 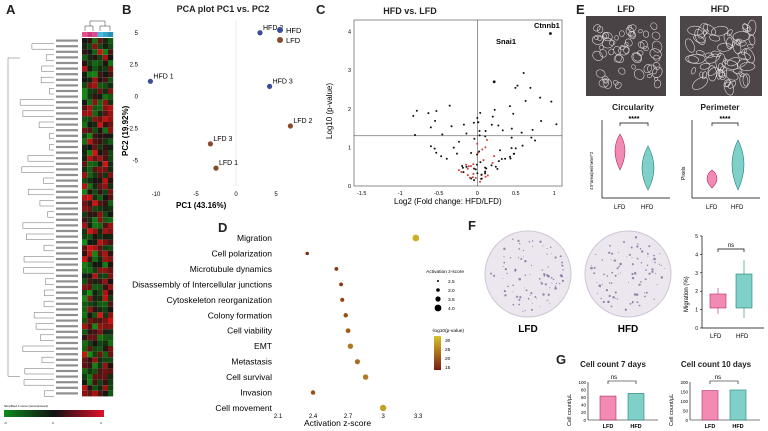 I want to click on bar-ytick: 20, so click(x=584, y=412).